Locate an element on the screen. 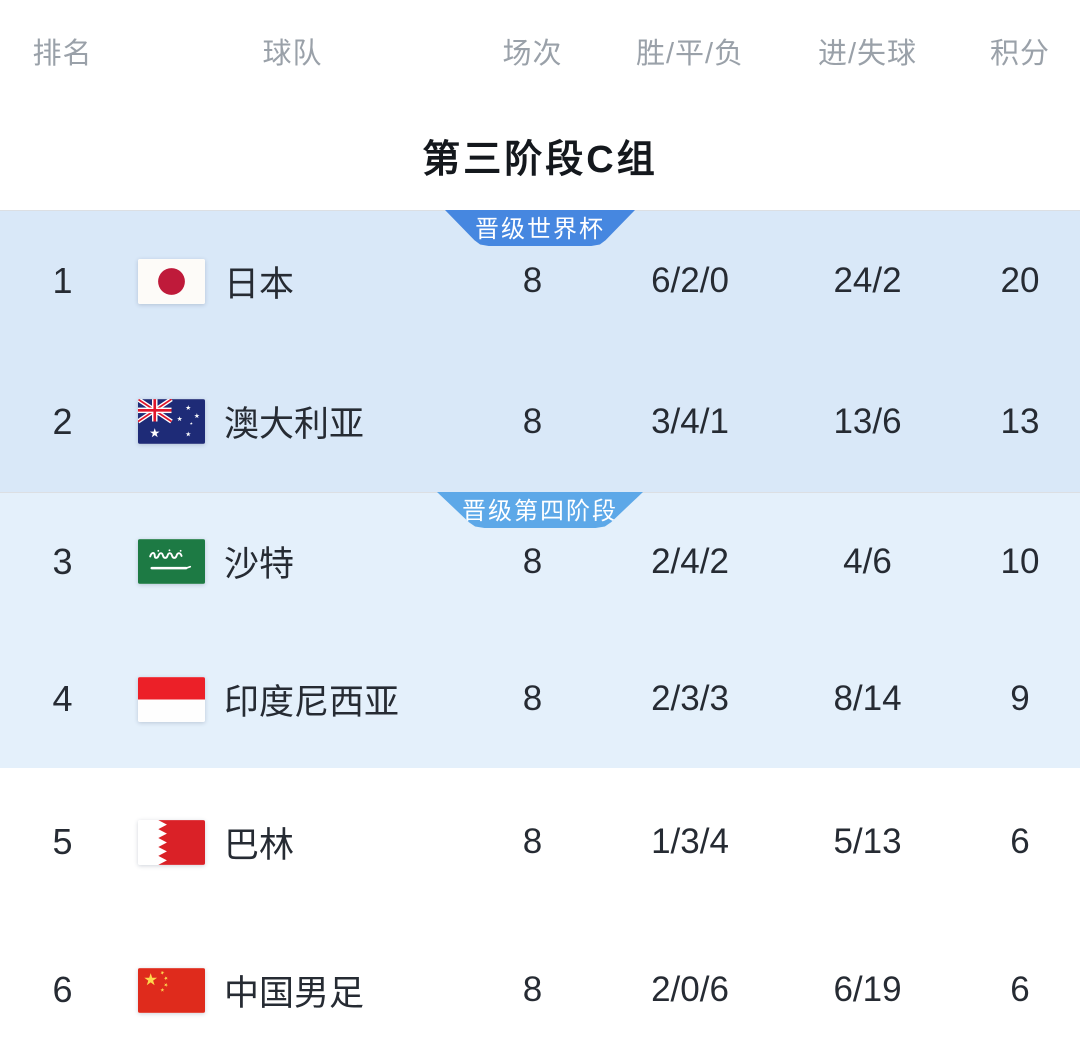 Image resolution: width=1080 pixels, height=1064 pixels. promotion-badge-world-cup: 晋级世界杯 is located at coordinates (540, 228).